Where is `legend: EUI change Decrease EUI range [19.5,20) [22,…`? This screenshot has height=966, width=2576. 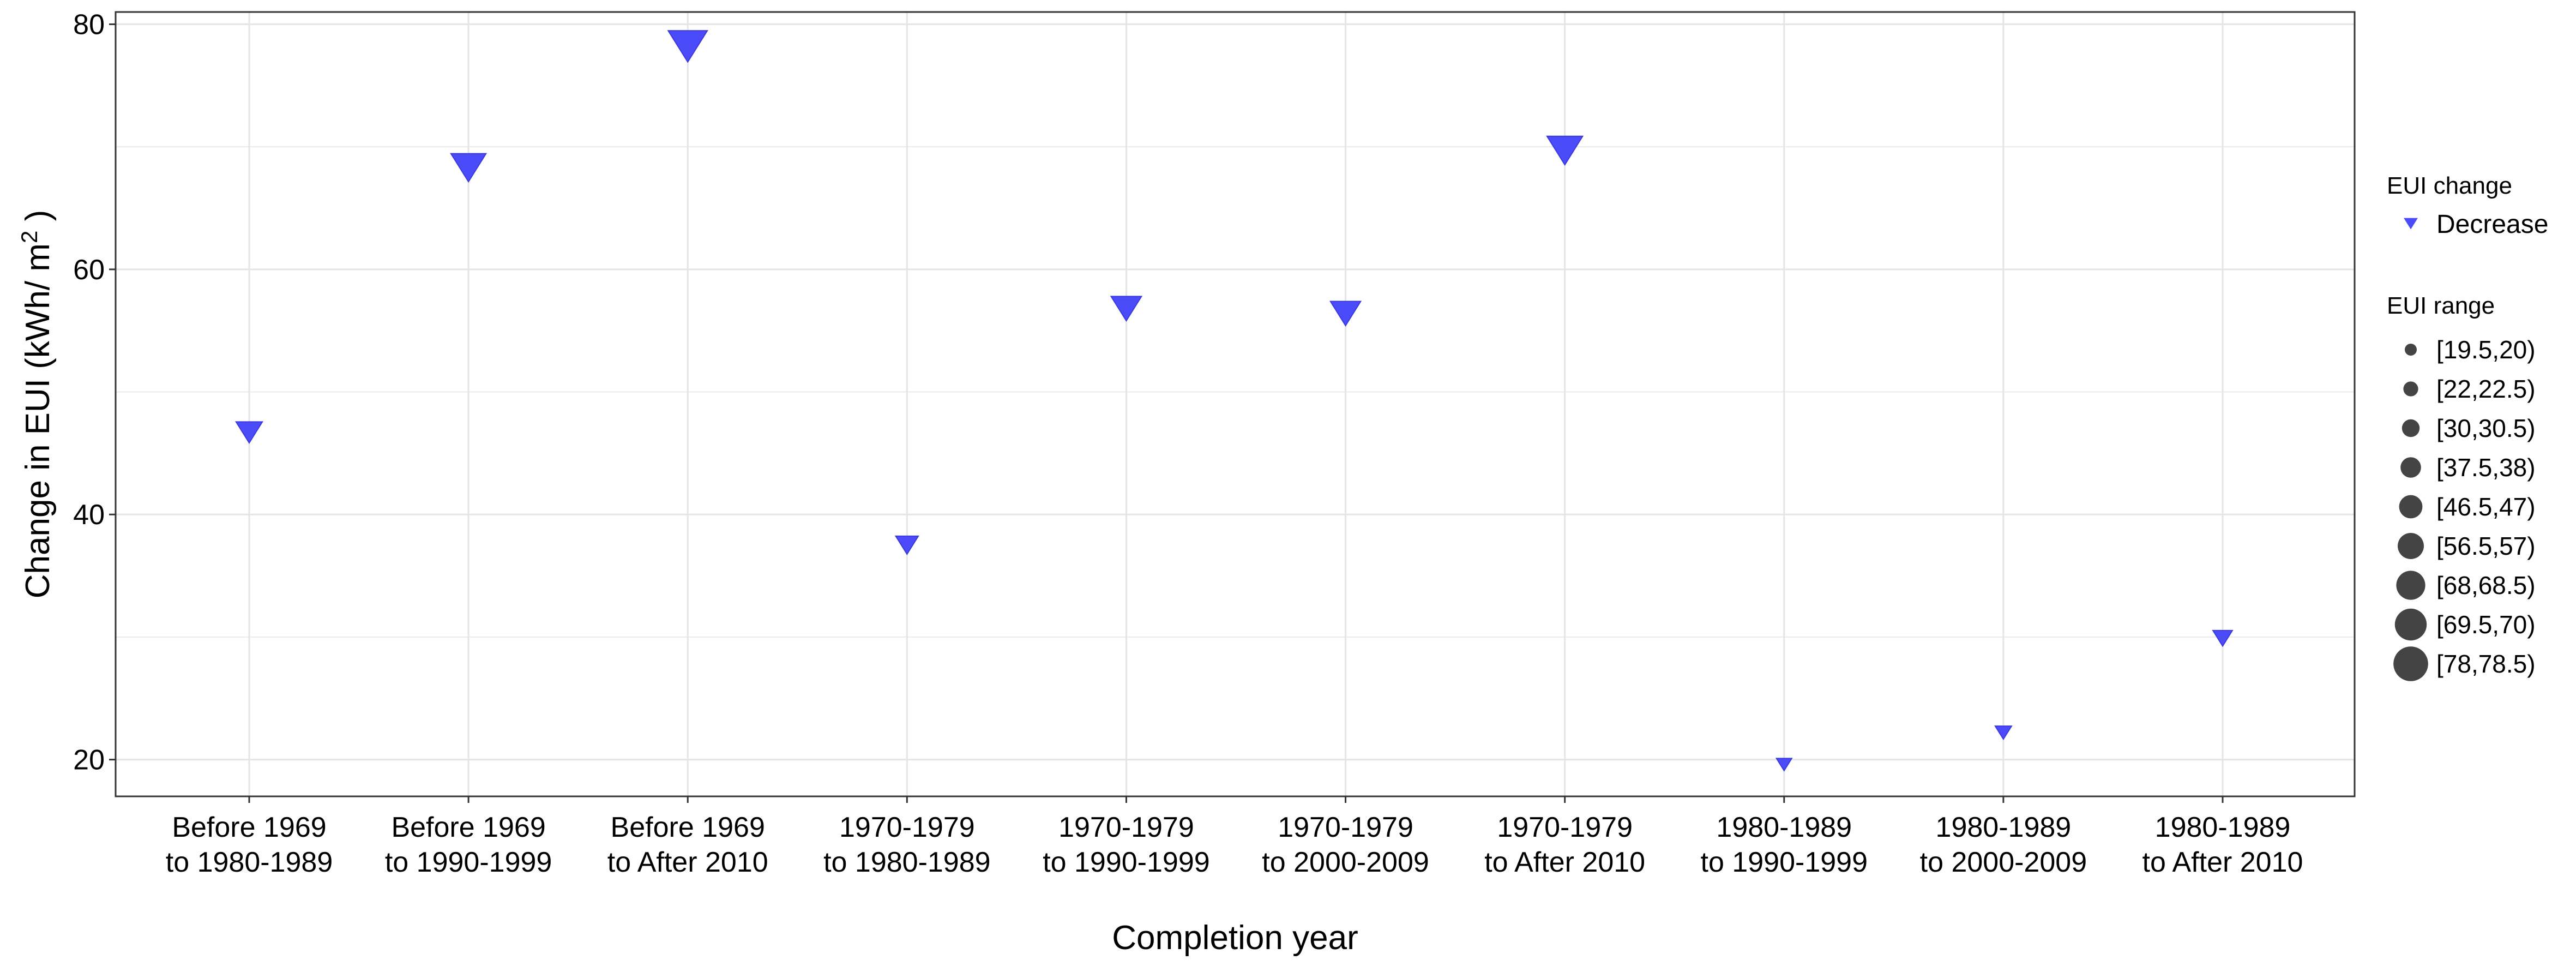
legend: EUI change Decrease EUI range [19.5,20) [22,… is located at coordinates (2467, 426).